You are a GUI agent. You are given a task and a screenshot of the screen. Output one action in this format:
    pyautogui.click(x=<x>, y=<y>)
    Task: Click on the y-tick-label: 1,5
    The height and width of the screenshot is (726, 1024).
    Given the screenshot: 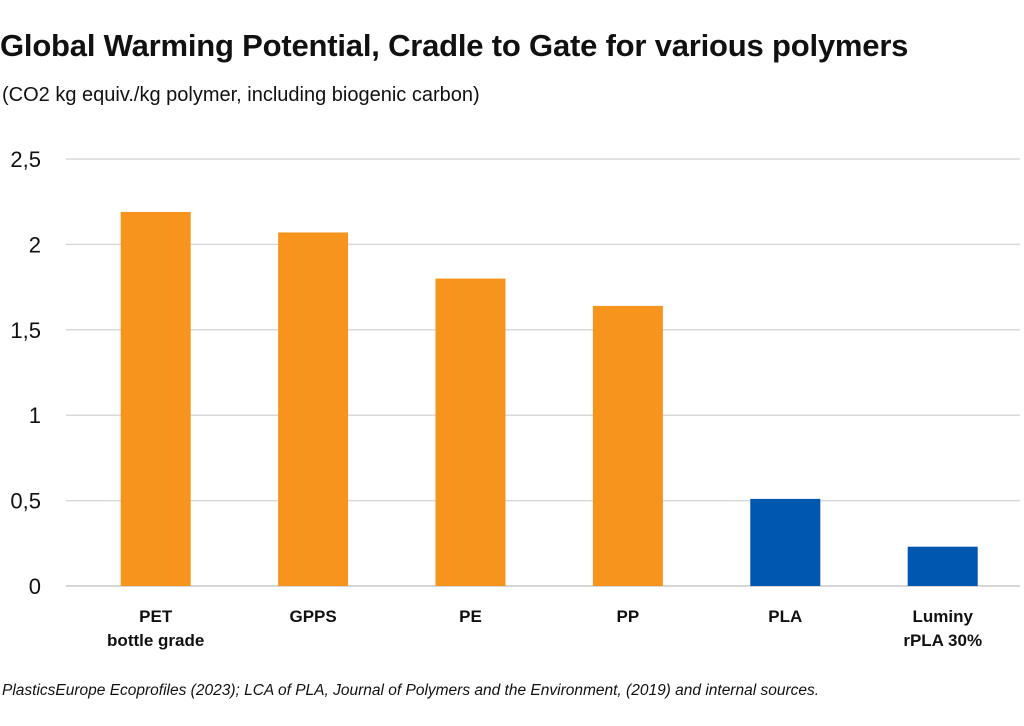 What is the action you would take?
    pyautogui.click(x=25, y=330)
    